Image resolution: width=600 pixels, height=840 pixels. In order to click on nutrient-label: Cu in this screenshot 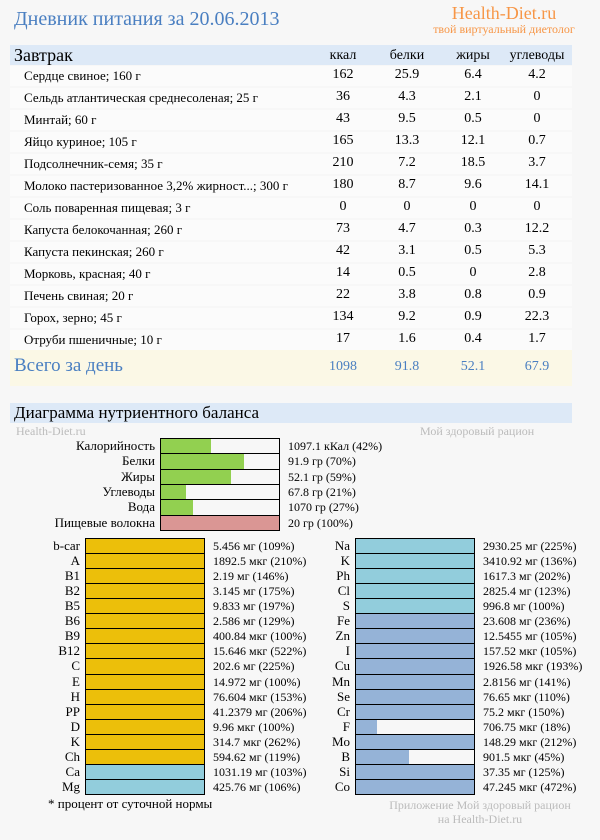, I will do `click(342, 666)`.